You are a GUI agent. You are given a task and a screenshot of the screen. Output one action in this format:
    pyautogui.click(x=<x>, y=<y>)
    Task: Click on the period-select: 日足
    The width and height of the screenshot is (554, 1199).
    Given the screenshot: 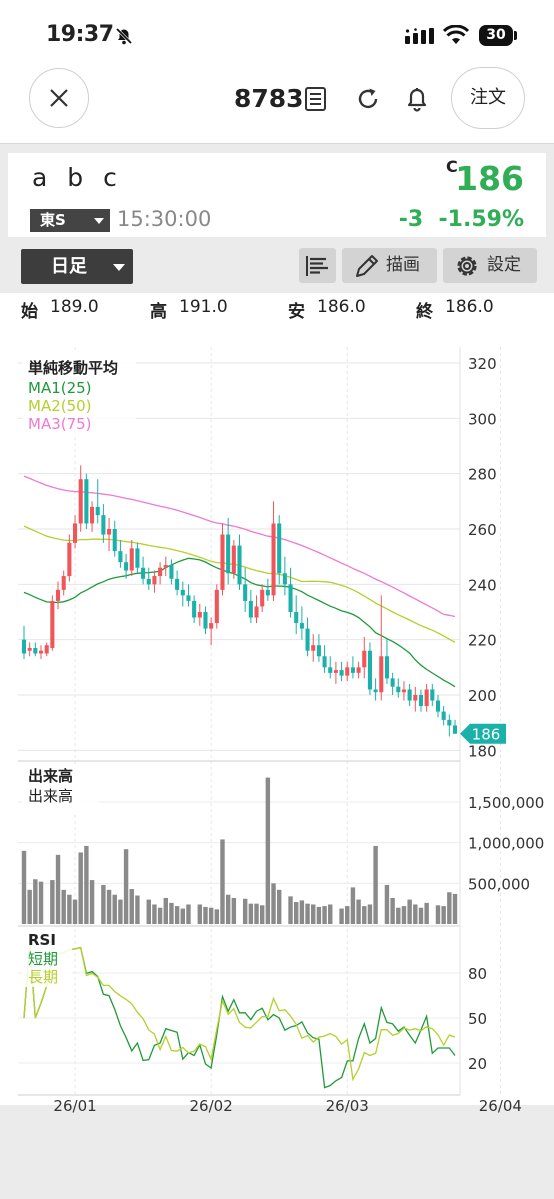 What is the action you would take?
    pyautogui.click(x=77, y=266)
    